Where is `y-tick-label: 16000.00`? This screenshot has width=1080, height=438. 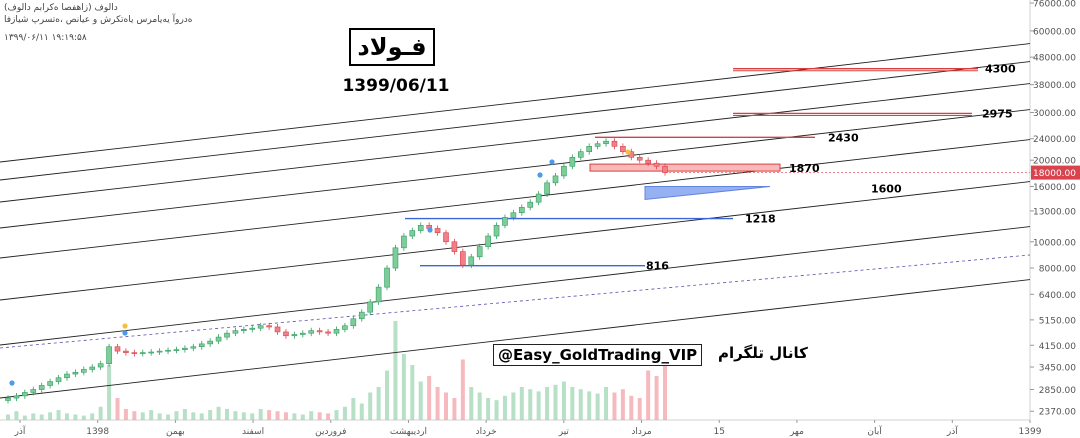
y-tick-label: 16000.00 is located at coordinates (1054, 188).